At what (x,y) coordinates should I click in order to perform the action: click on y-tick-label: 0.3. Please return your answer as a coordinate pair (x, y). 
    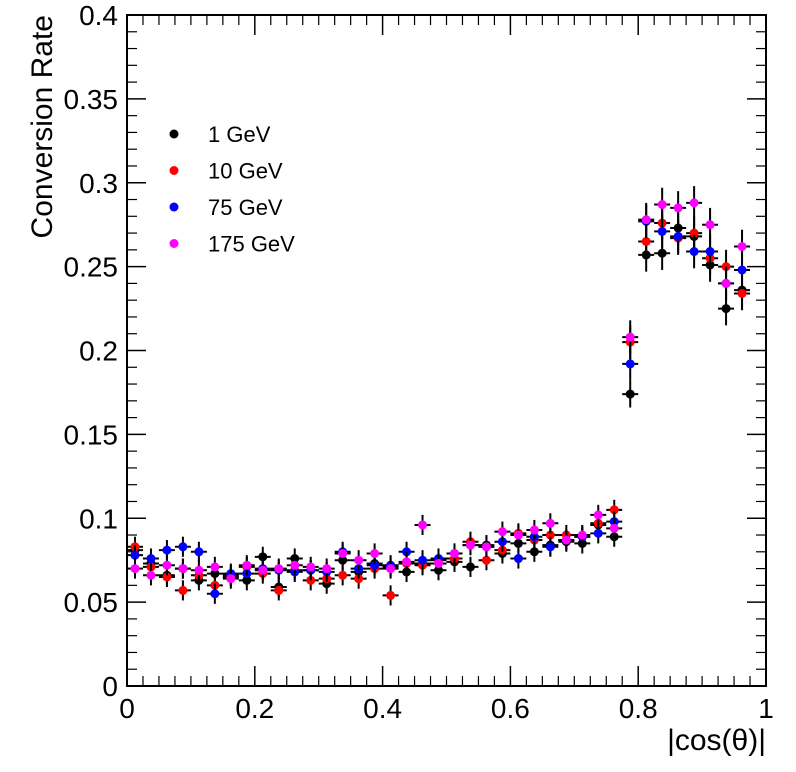
    Looking at the image, I should click on (98, 183).